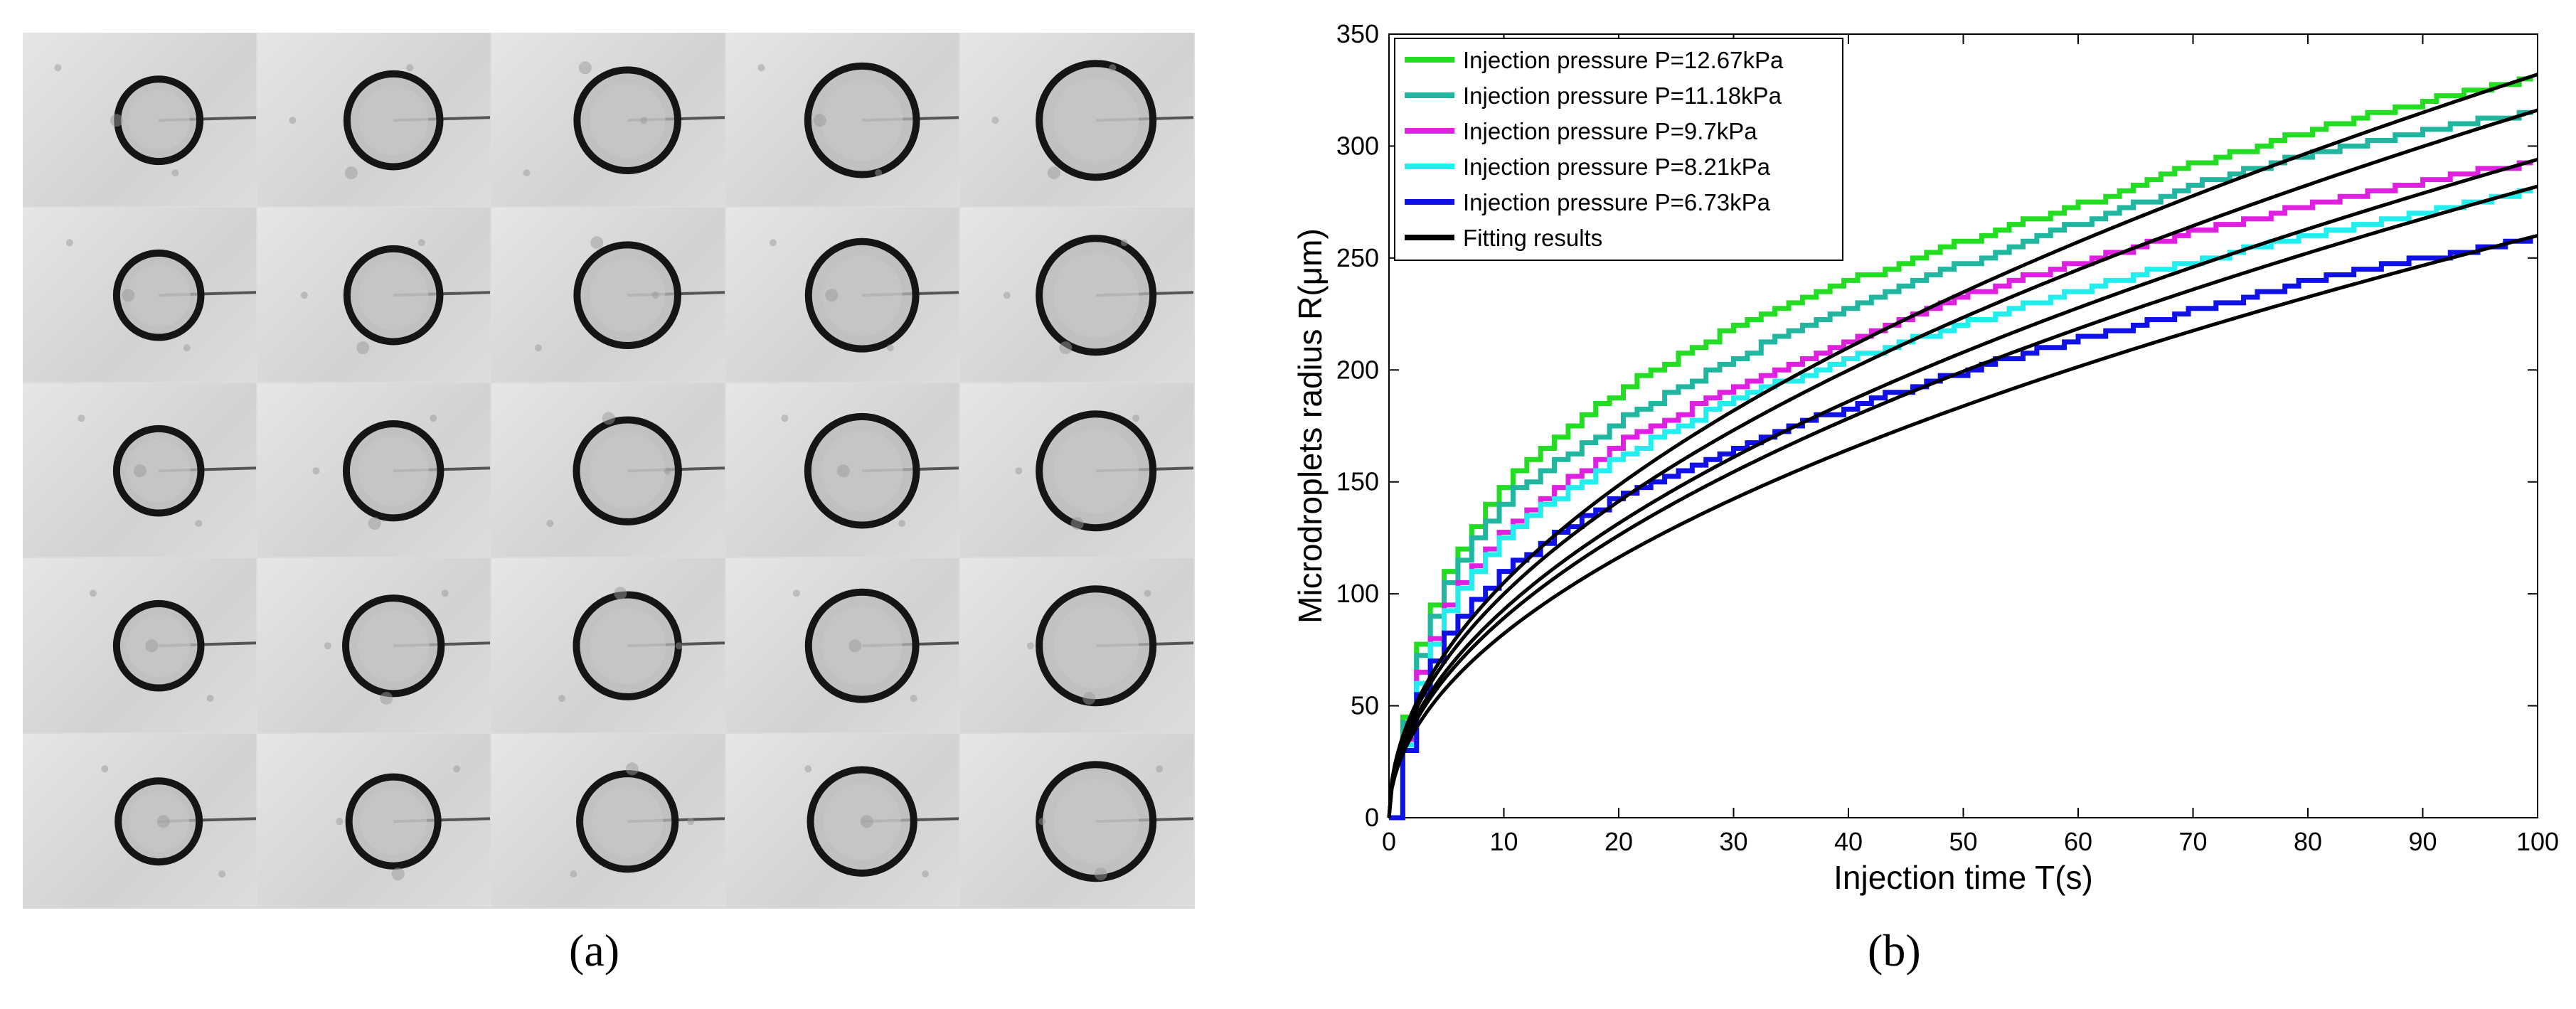 This screenshot has height=1009, width=2576. Describe the element at coordinates (2537, 842) in the screenshot. I see `x-tick-label: 100` at that location.